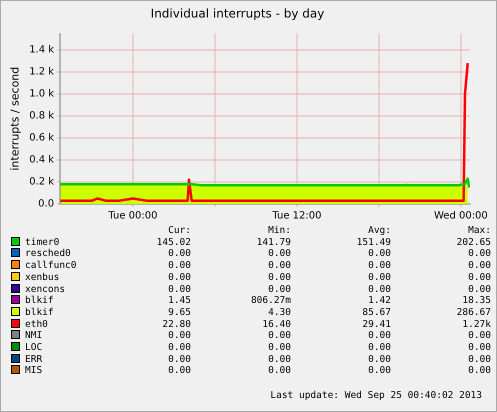  I want to click on legend-label: eth0, so click(36, 324).